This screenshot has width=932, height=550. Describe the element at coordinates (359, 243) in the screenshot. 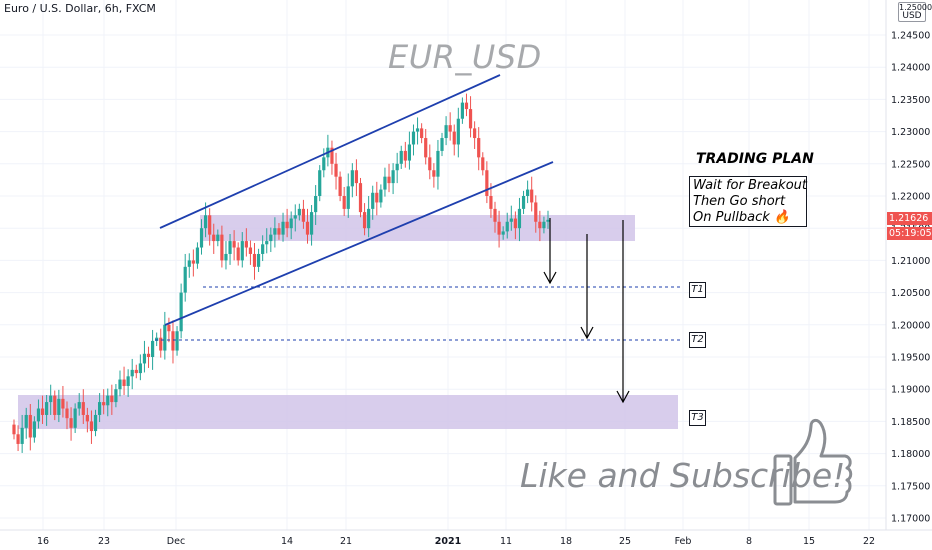

I see `channel-lower-line` at that location.